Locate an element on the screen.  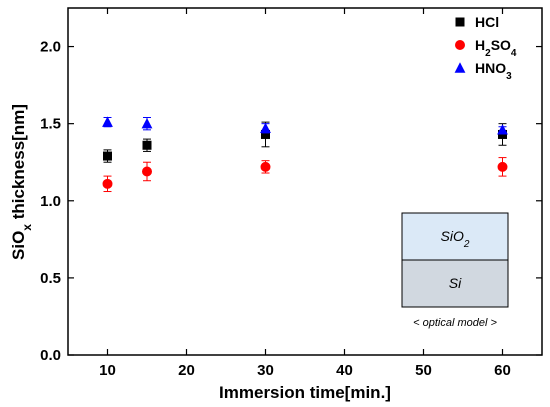
x-axis-title: Immersion time[min.] is located at coordinates (305, 392).